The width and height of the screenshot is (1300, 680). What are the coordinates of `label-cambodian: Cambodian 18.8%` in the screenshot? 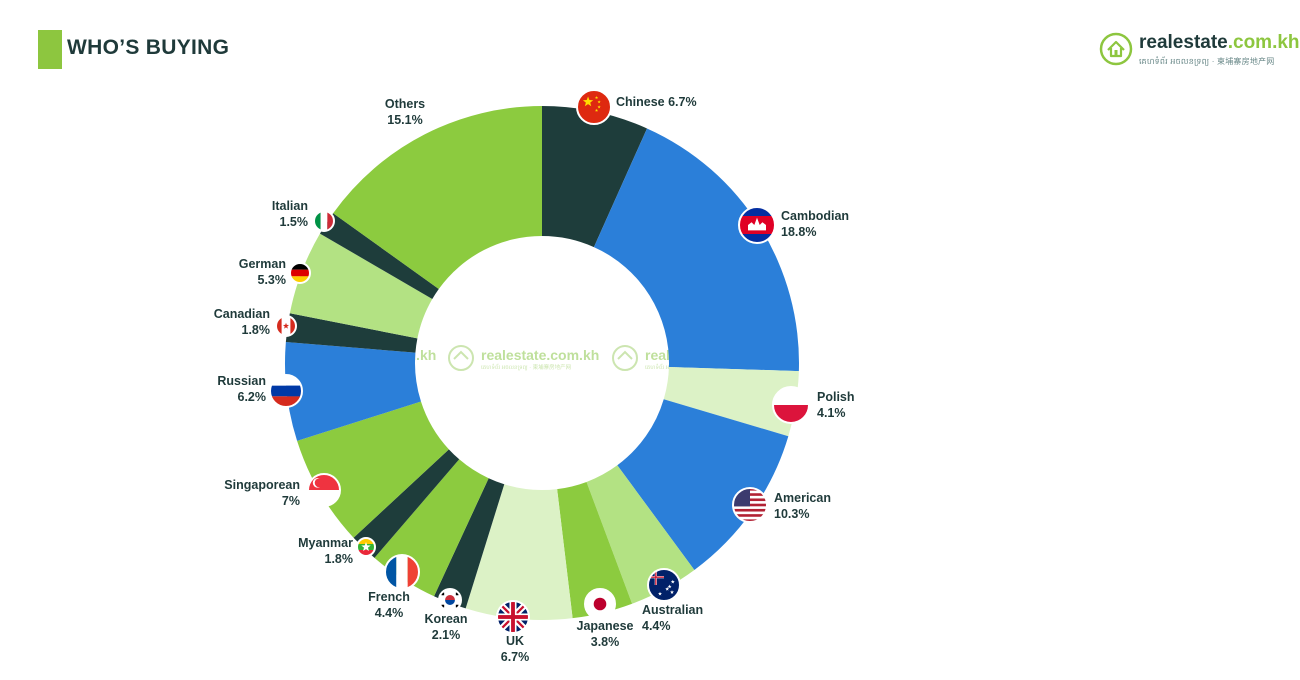 It's located at (815, 224).